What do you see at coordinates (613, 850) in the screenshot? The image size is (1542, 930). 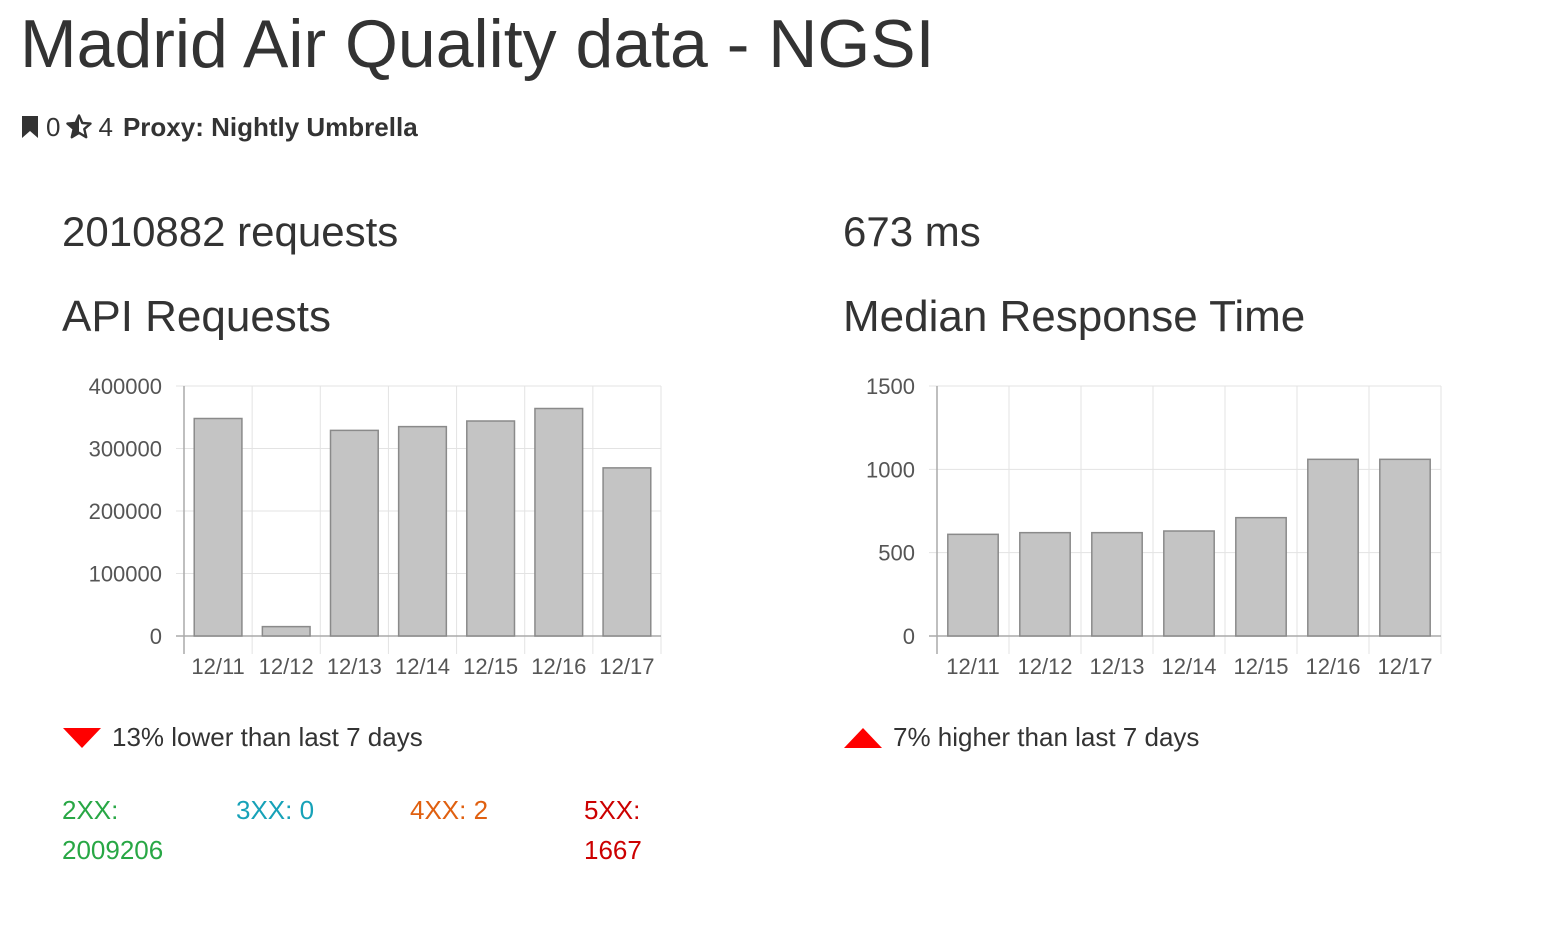 I see `status-5xx-value: 1667` at bounding box center [613, 850].